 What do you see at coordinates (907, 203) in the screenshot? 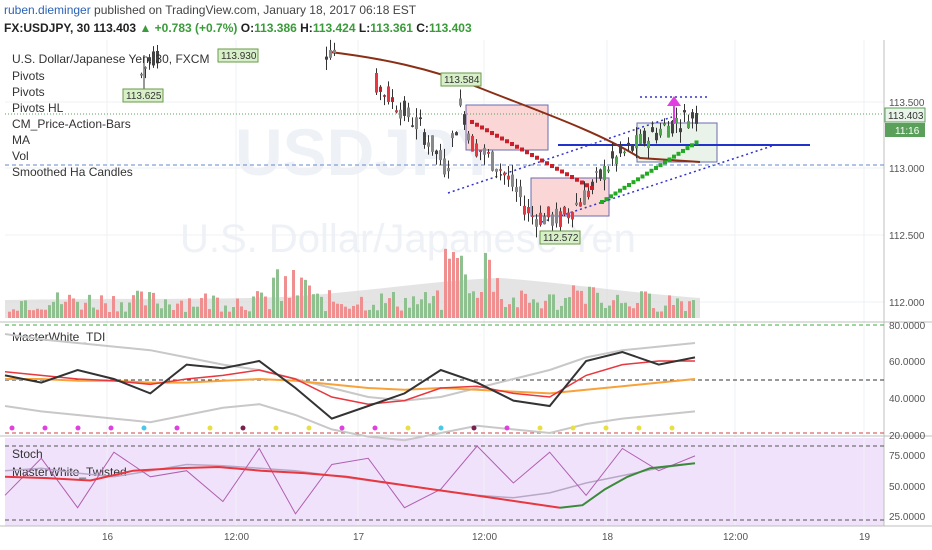
I see `price-axis: 113.500 113.000 112.500 112.000` at bounding box center [907, 203].